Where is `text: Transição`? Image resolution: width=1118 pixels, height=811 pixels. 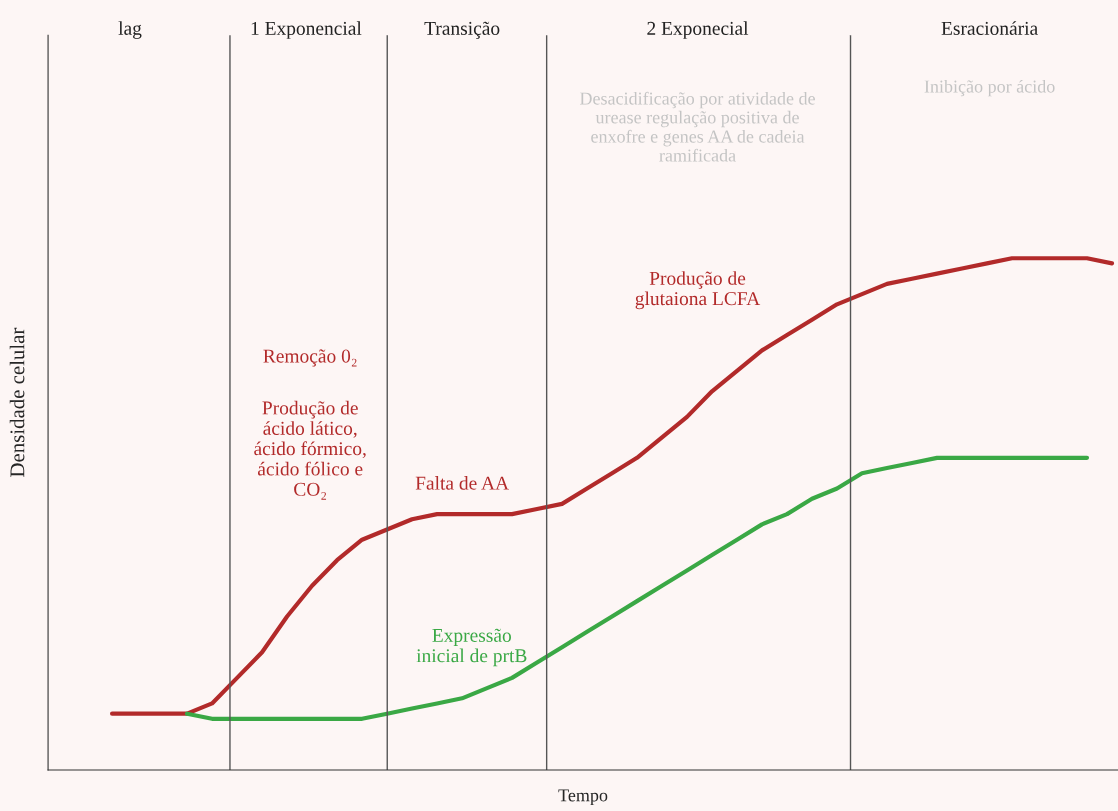
text: Transição is located at coordinates (462, 30).